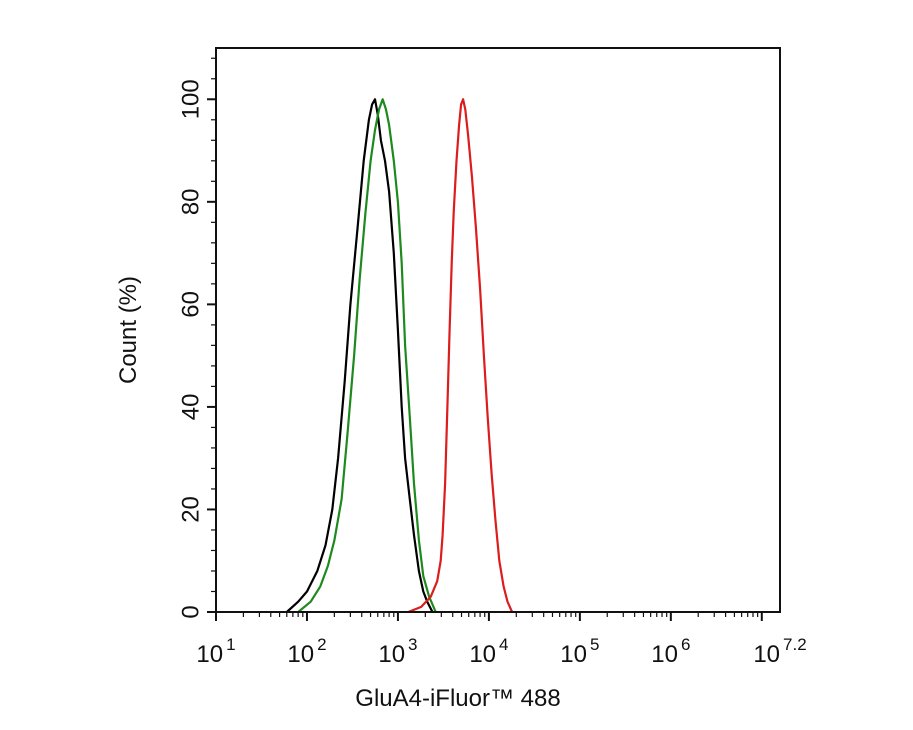 This screenshot has height=730, width=913. Describe the element at coordinates (457, 698) in the screenshot. I see `x-axis-title: GluA4-iFluor™ 488` at that location.